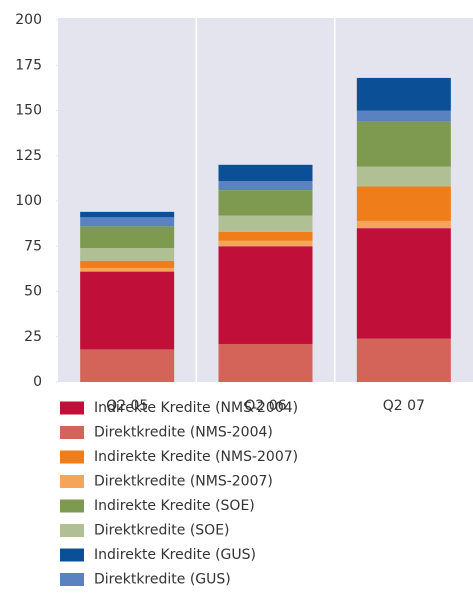 This screenshot has height=607, width=473. What do you see at coordinates (37, 382) in the screenshot?
I see `y-tick-label: 0` at bounding box center [37, 382].